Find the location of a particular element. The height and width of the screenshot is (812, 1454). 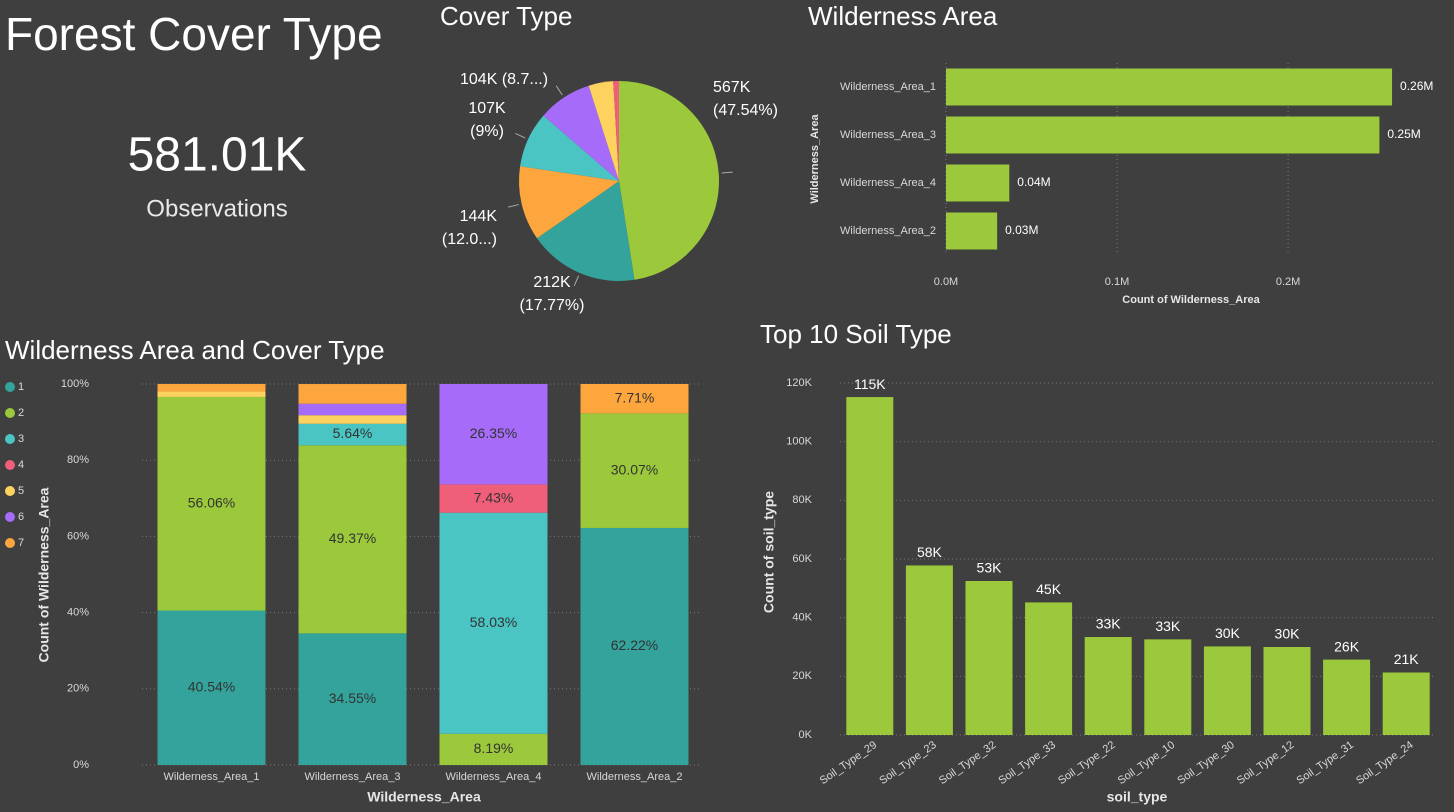

y-tick-label: 0K is located at coordinates (806, 735).